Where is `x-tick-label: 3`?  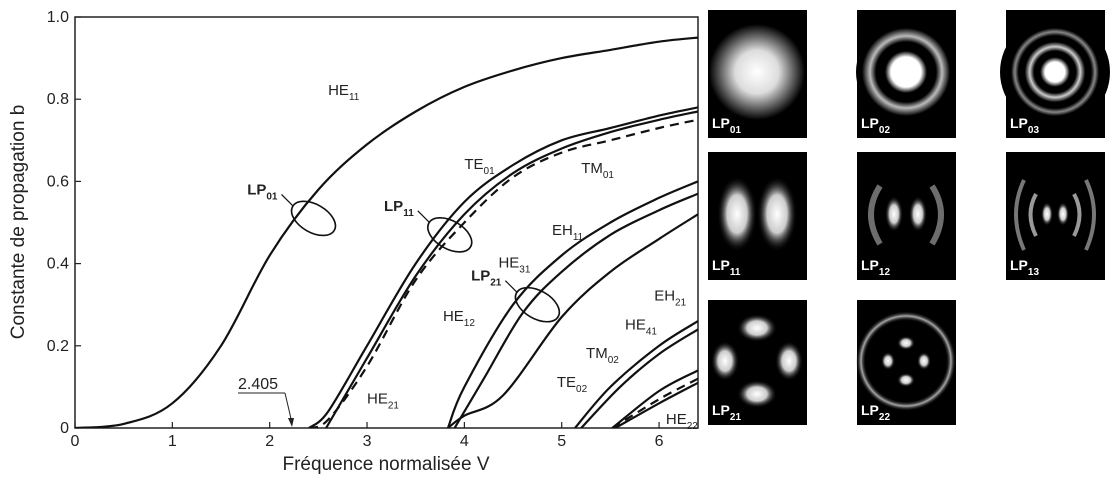
x-tick-label: 3 is located at coordinates (367, 441).